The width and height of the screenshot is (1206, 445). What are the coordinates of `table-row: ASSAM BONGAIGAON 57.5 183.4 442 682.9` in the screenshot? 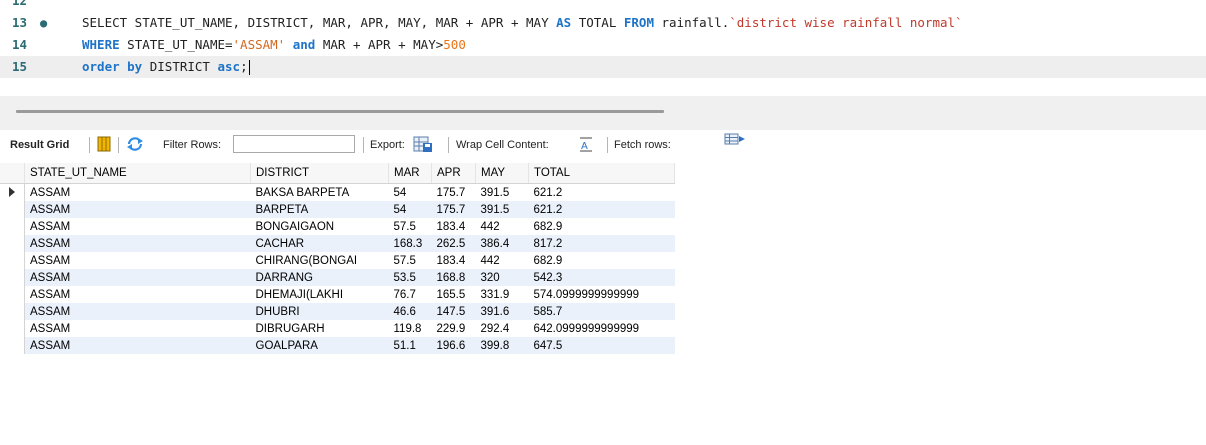 It's located at (337, 226).